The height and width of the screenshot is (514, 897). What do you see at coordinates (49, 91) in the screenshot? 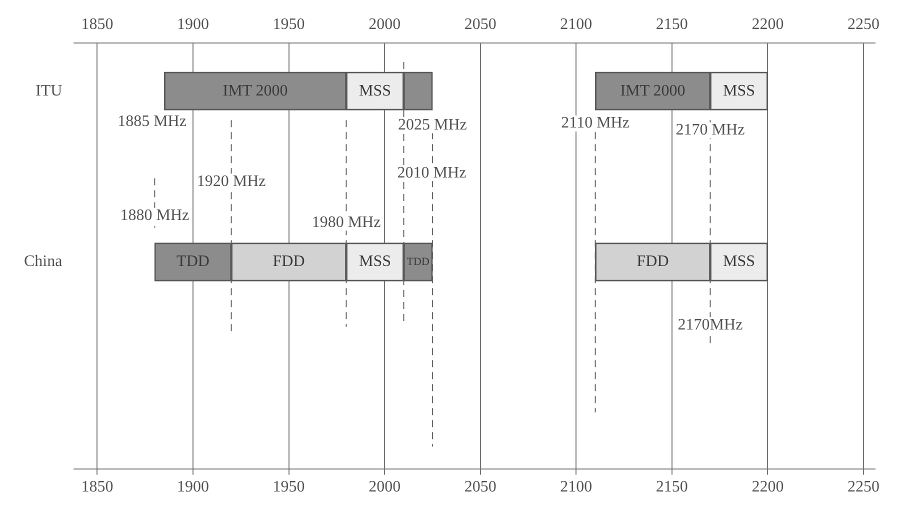
I see `y-tick-label: ITU` at bounding box center [49, 91].